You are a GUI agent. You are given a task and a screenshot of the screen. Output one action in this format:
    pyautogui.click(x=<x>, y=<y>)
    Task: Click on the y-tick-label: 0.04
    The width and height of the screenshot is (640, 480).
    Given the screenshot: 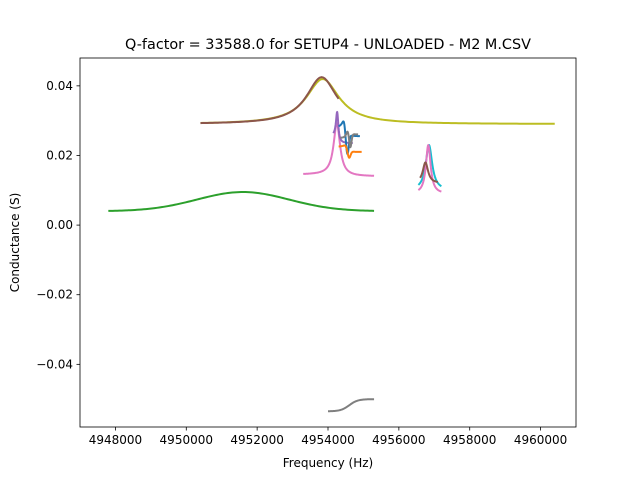 What is the action you would take?
    pyautogui.click(x=59, y=86)
    